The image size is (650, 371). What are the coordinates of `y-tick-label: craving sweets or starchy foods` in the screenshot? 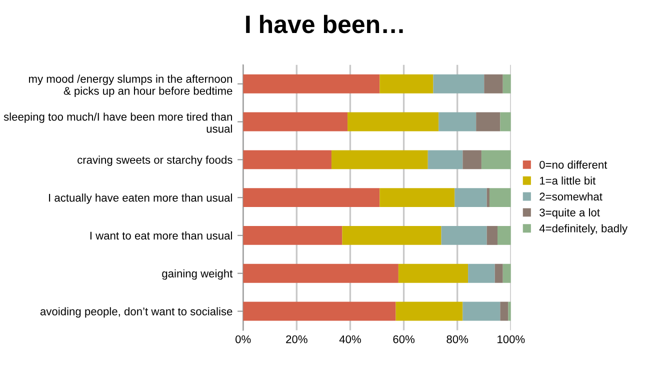 It's located at (155, 161).